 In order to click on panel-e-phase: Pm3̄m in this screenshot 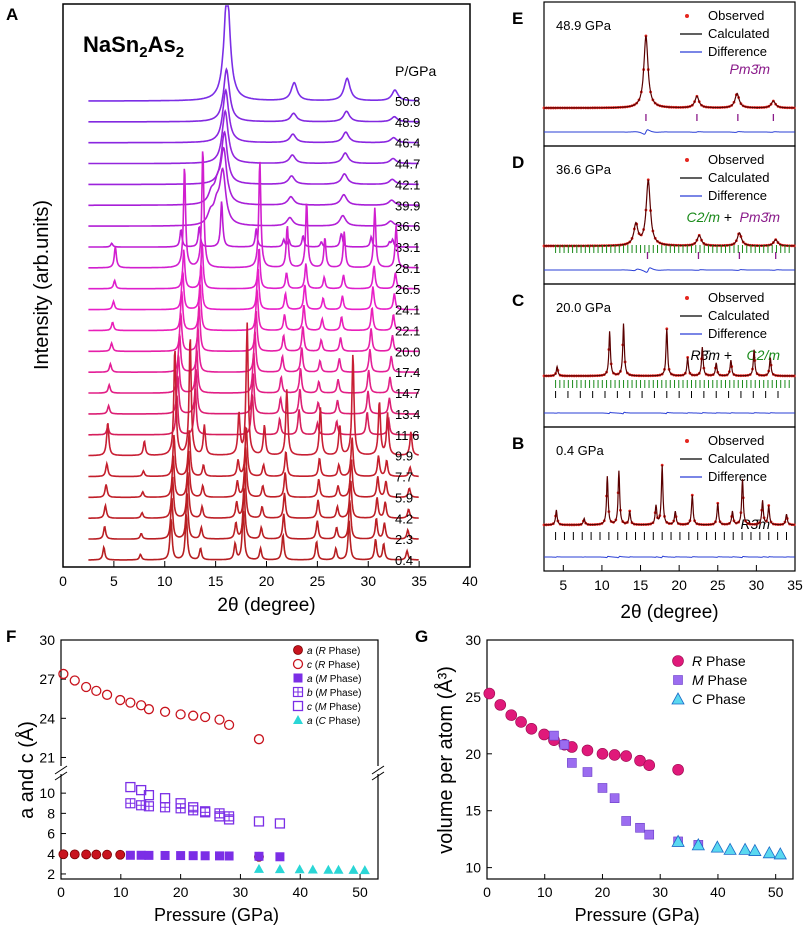, I will do `click(750, 69)`.